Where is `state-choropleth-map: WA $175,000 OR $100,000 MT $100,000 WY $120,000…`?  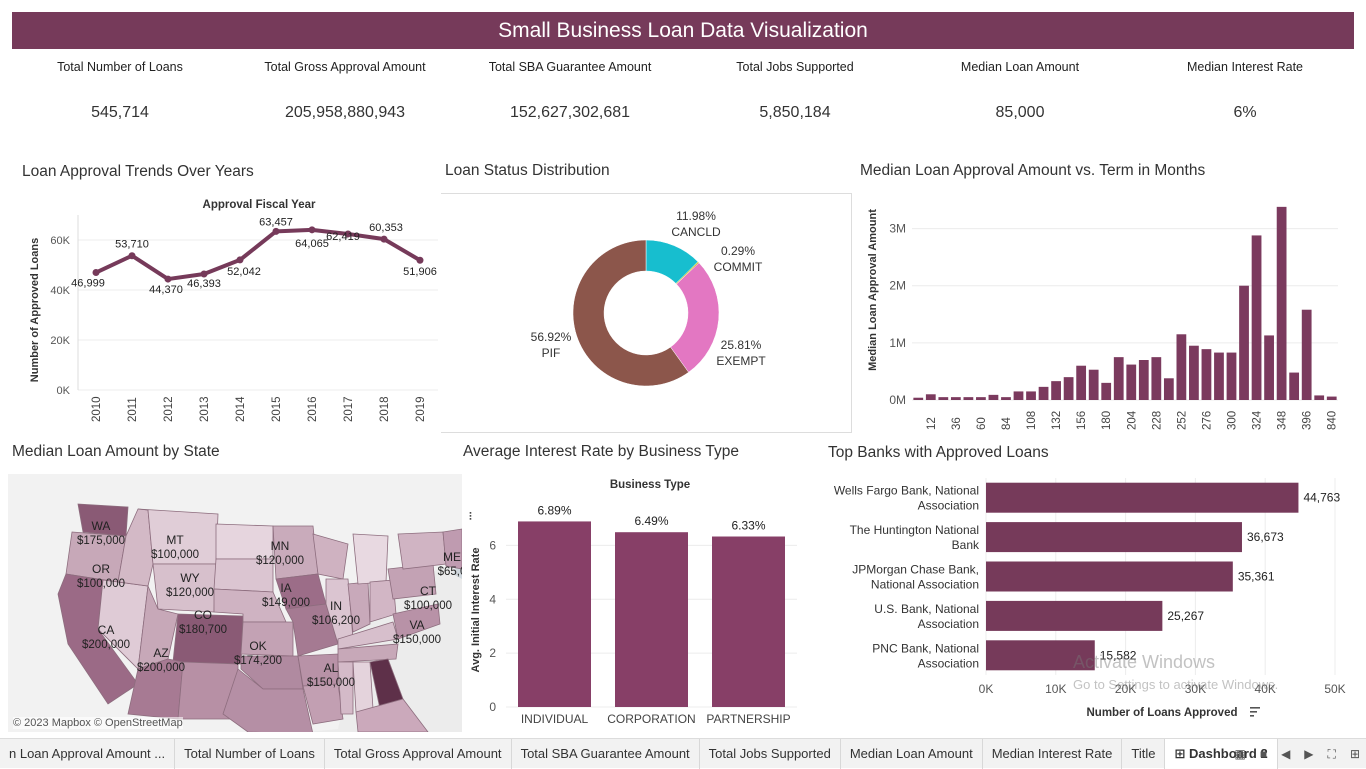 state-choropleth-map: WA $175,000 OR $100,000 MT $100,000 WY $120,000… is located at coordinates (235, 603).